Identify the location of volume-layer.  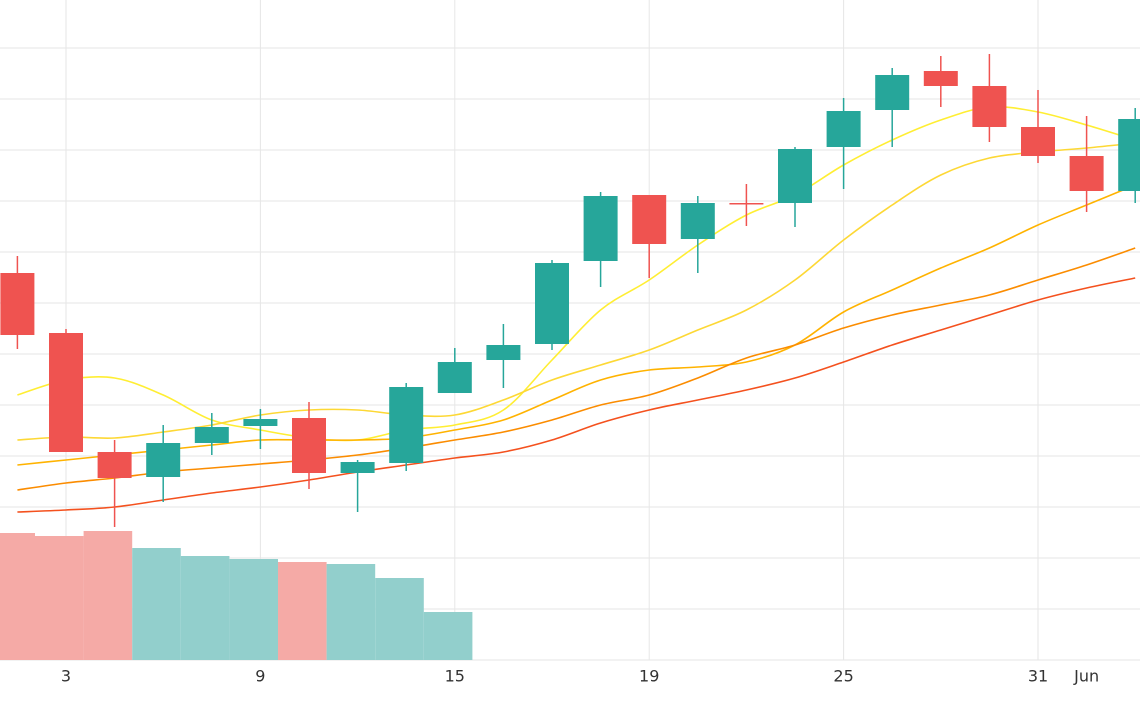
(236, 595).